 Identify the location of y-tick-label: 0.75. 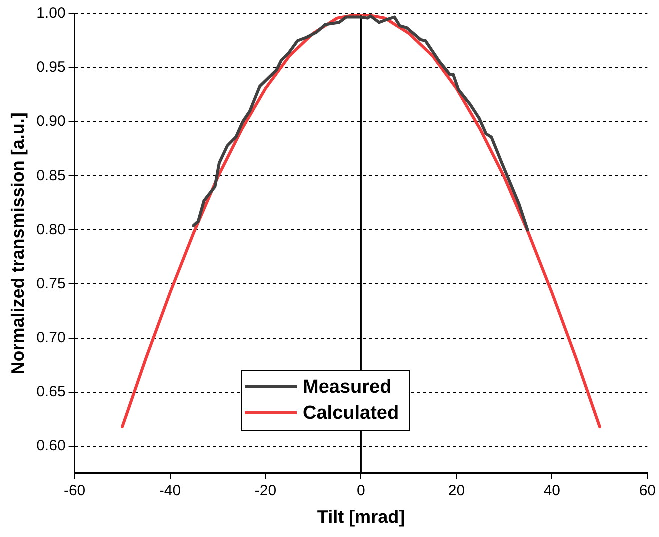
(51, 283).